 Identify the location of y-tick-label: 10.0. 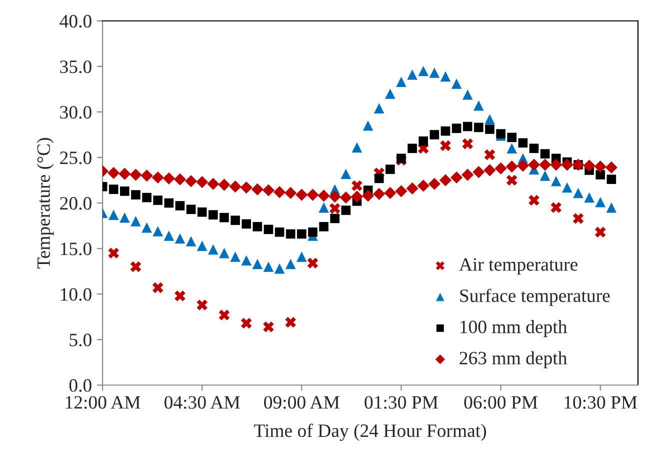
(76, 294).